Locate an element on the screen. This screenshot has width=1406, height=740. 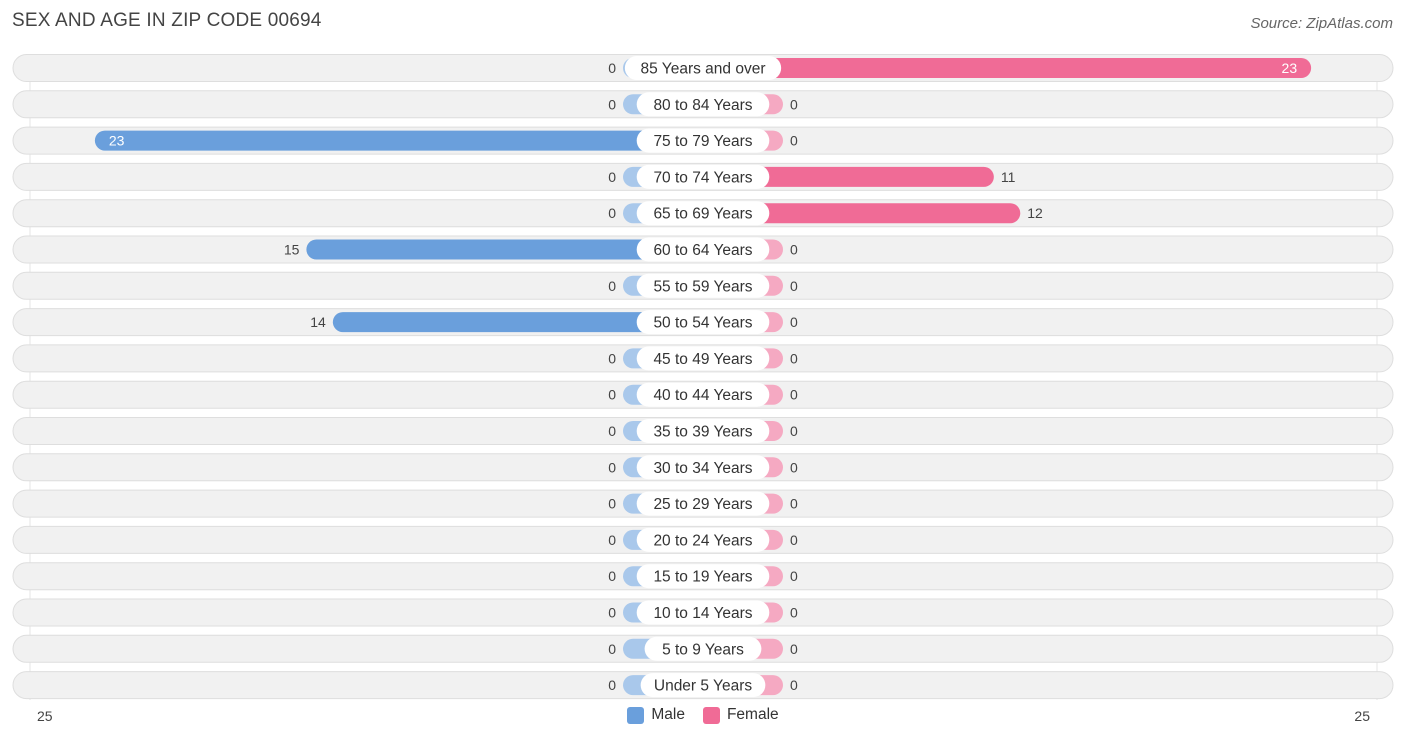
legend-swatch-female is located at coordinates (711, 715).